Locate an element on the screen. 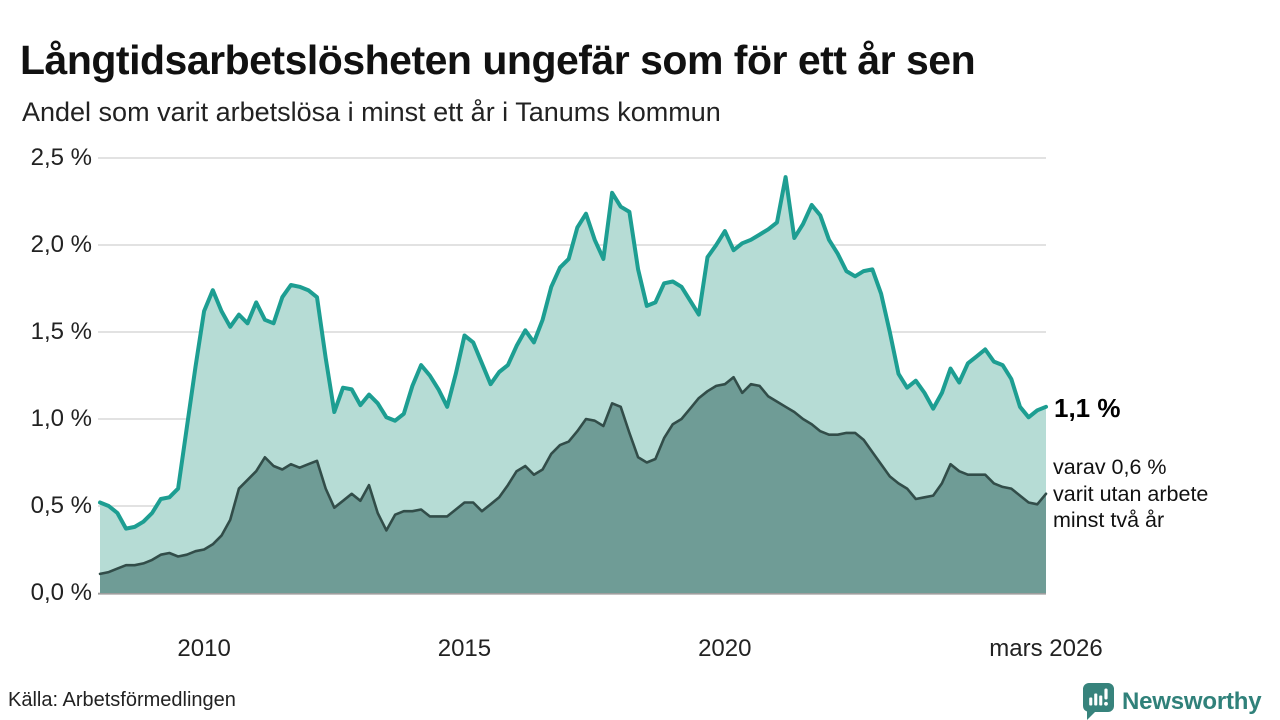  x-axis-tick-label: mars 2026 is located at coordinates (1046, 648).